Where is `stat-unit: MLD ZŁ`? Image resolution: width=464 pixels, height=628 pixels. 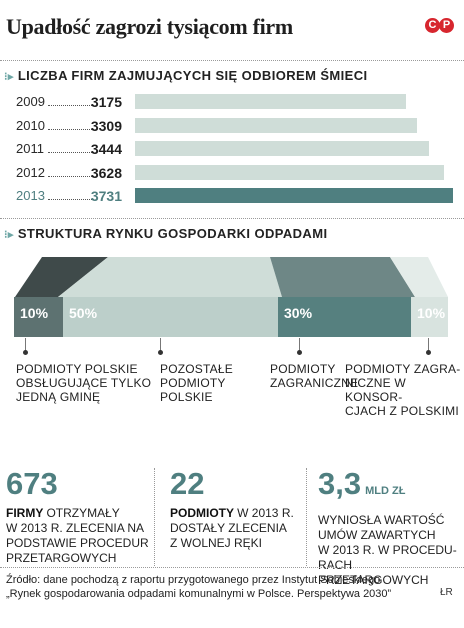
stat-unit: MLD ZŁ is located at coordinates (385, 491).